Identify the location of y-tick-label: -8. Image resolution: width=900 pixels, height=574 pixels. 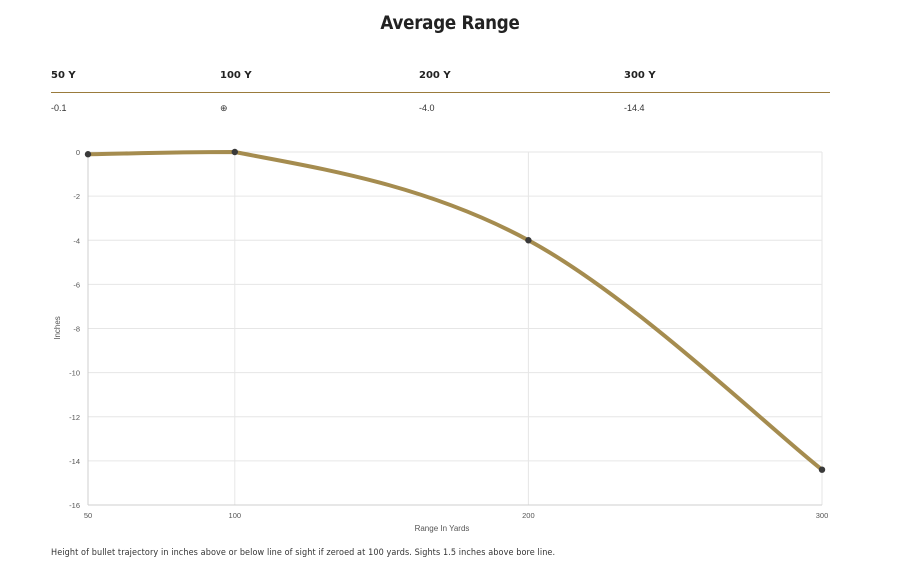
(76, 329).